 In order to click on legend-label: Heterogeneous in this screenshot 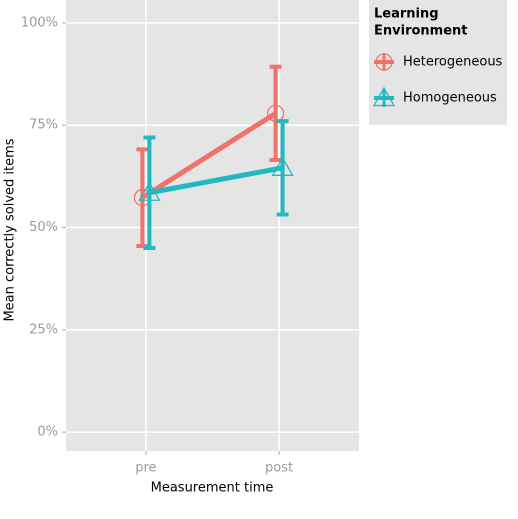, I will do `click(453, 62)`.